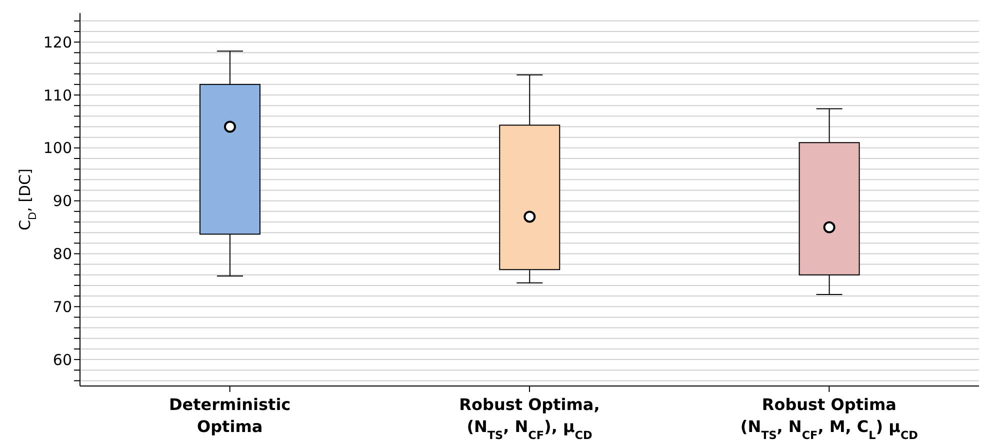  Describe the element at coordinates (229, 415) in the screenshot. I see `x-tick-label: Deterministic Optima` at that location.